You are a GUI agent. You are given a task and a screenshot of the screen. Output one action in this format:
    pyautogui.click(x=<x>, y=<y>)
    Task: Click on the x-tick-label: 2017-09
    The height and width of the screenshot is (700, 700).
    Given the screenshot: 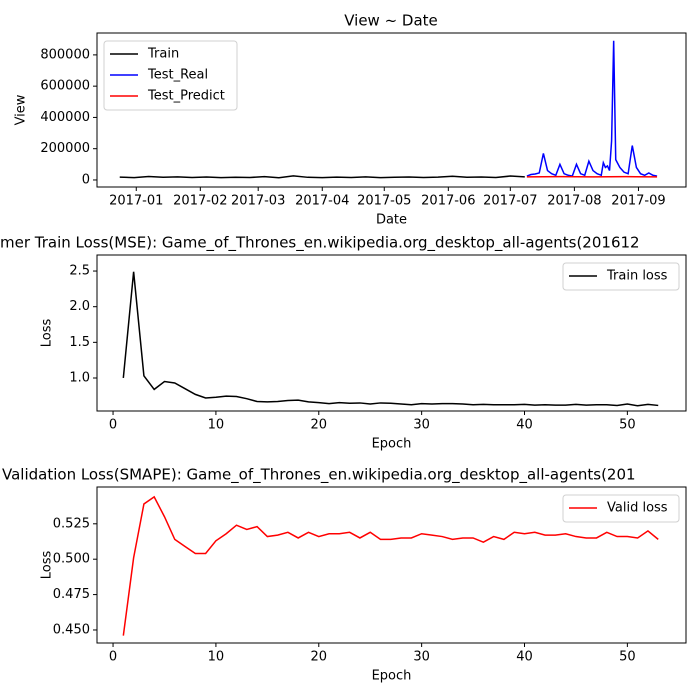 What is the action you would take?
    pyautogui.click(x=638, y=201)
    